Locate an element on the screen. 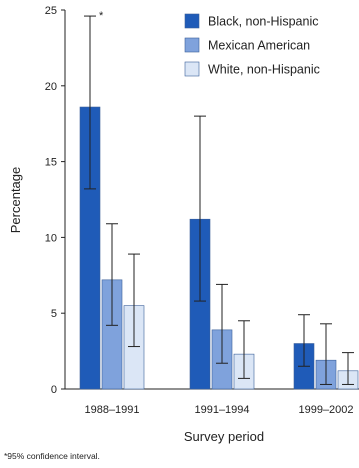 The image size is (359, 468). x-tick-label: 1991–1994 is located at coordinates (221, 410).